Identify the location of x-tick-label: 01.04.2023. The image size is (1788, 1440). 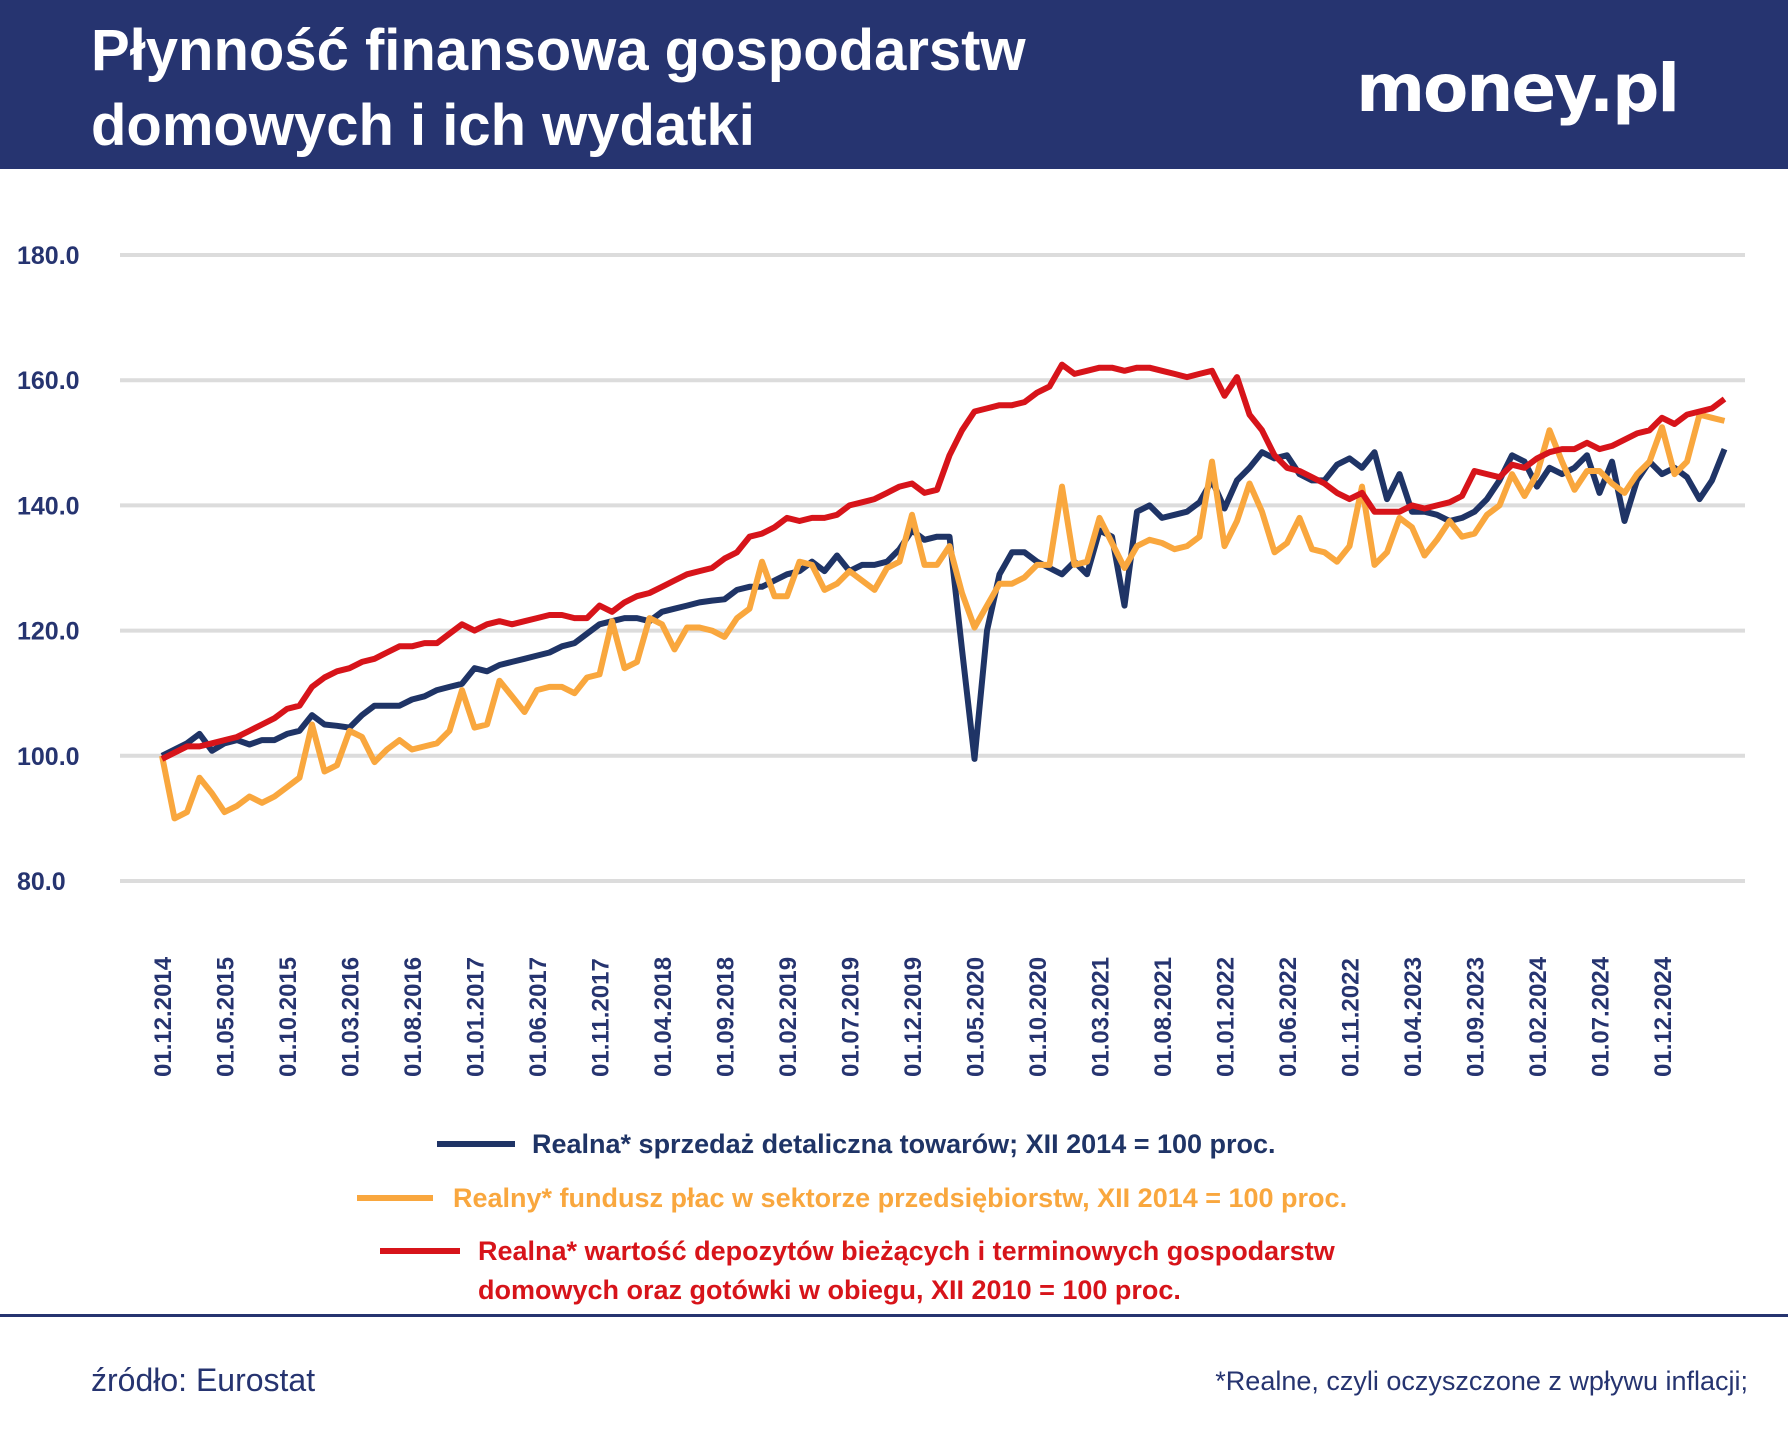
(1413, 1017).